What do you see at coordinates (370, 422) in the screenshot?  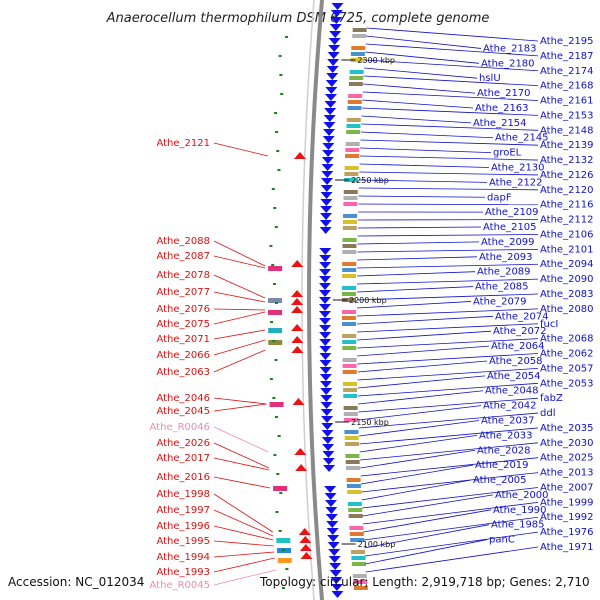 I see `scale-tick-label: 2150 kbp` at bounding box center [370, 422].